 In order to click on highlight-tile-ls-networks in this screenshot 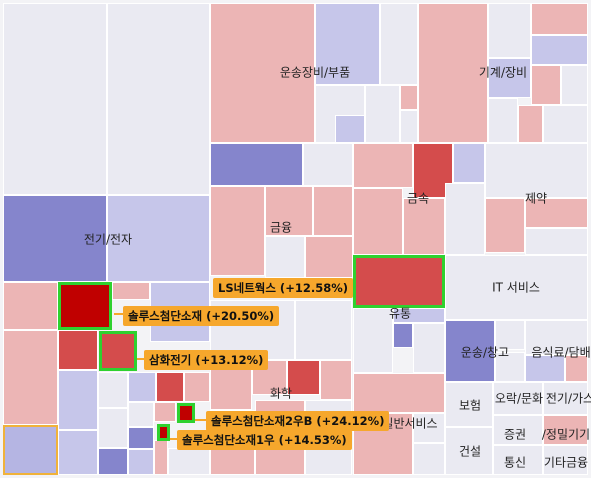, I will do `click(399, 281)`.